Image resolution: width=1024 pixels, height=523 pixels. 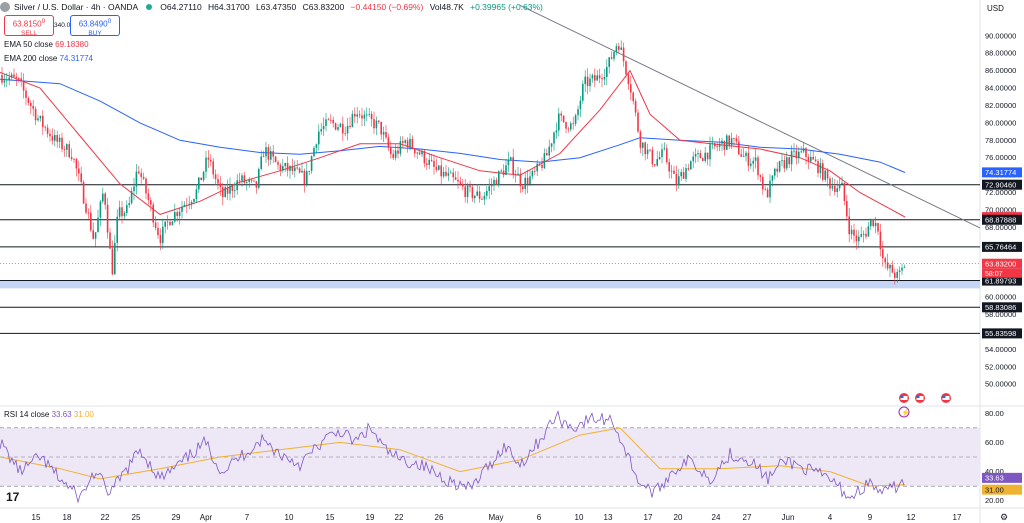 I want to click on rsi-legend: RSI 14 close 33.63 31.00, so click(x=49, y=414).